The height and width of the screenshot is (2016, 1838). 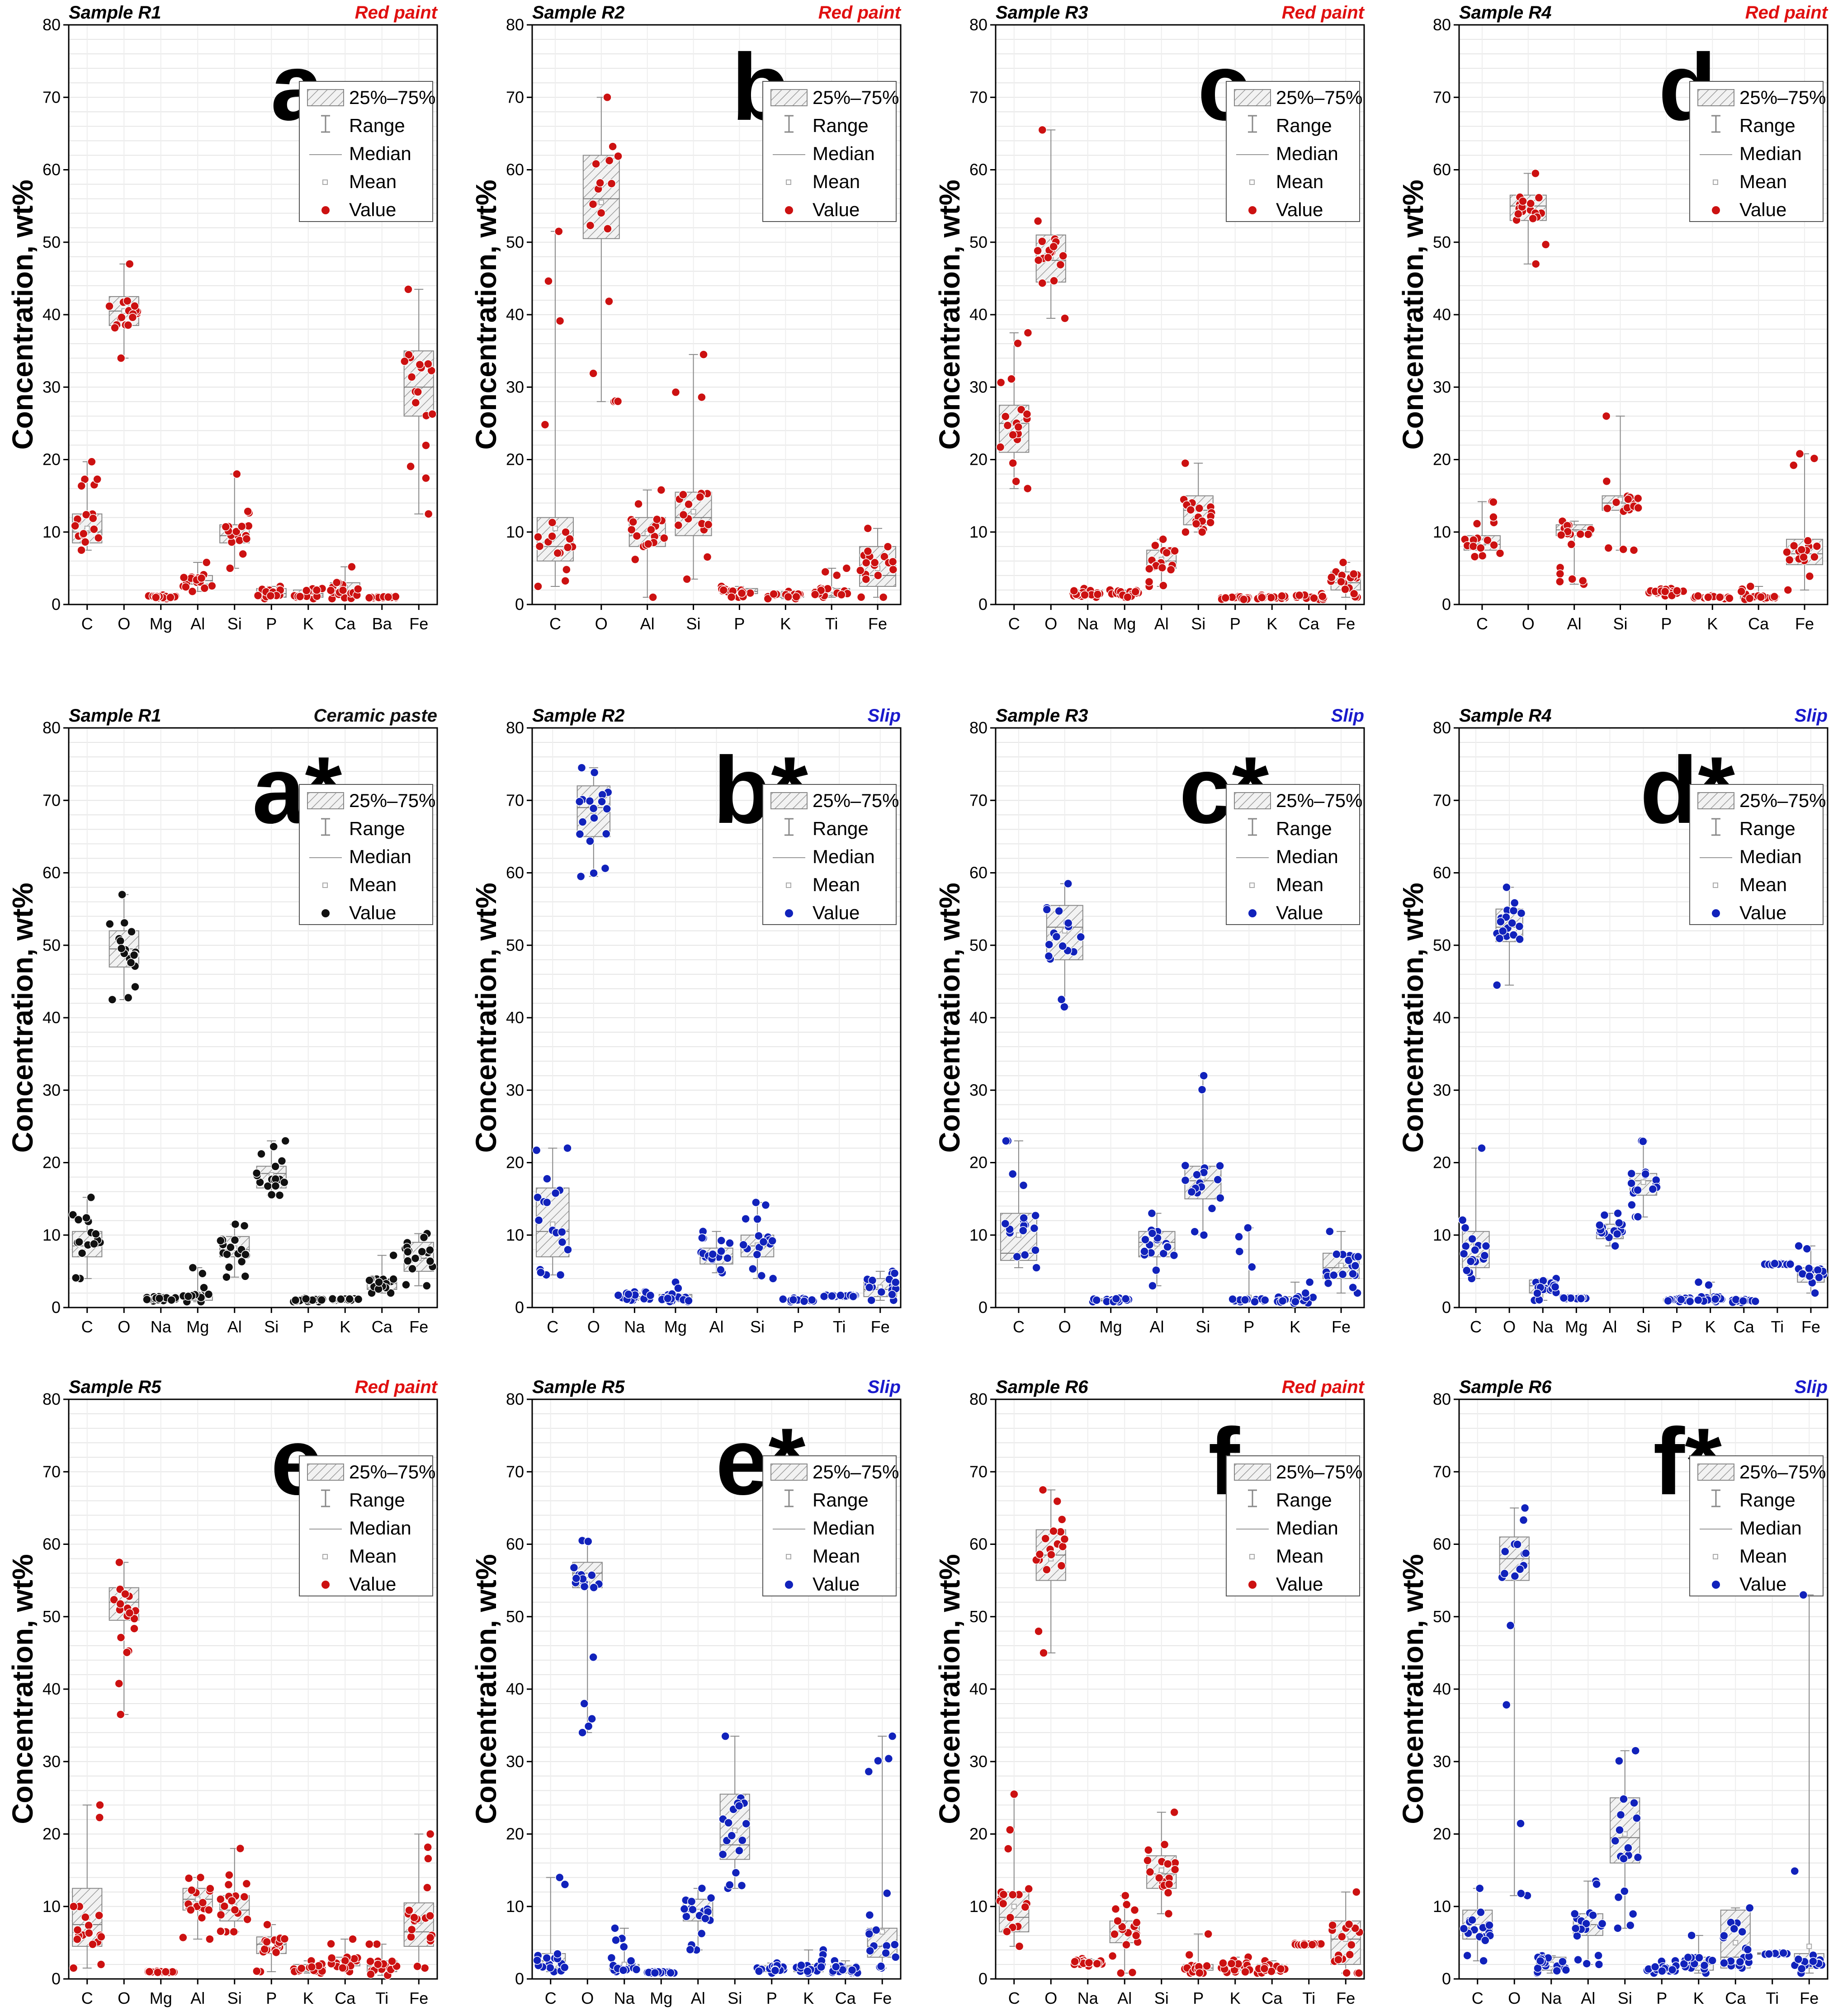 I want to click on y-tick-label: 20, so click(x=52, y=459).